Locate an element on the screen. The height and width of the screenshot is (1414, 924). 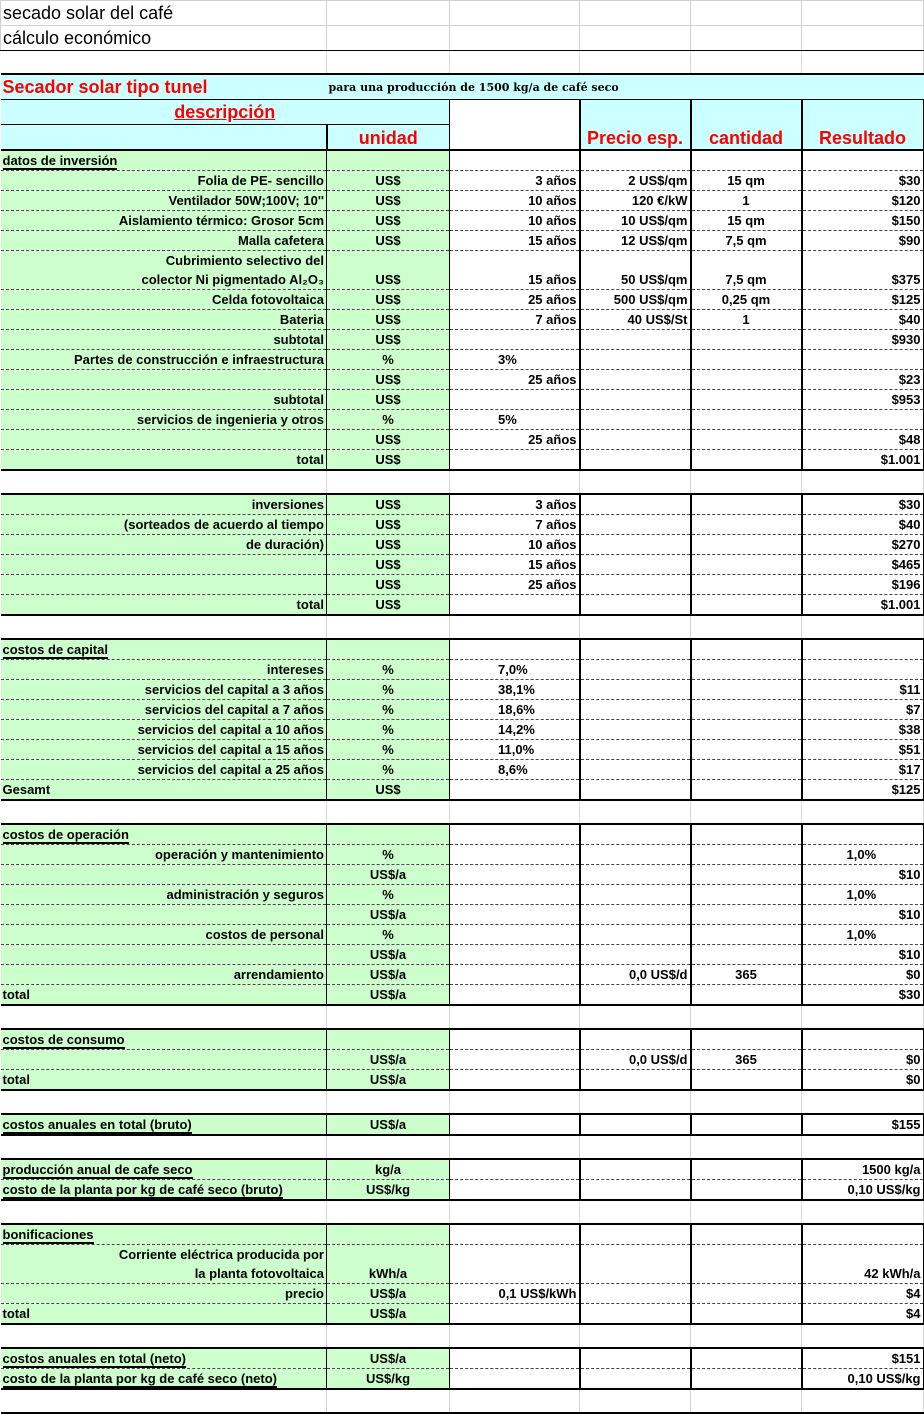
description-cell: costos de consumo is located at coordinates (163, 1039).